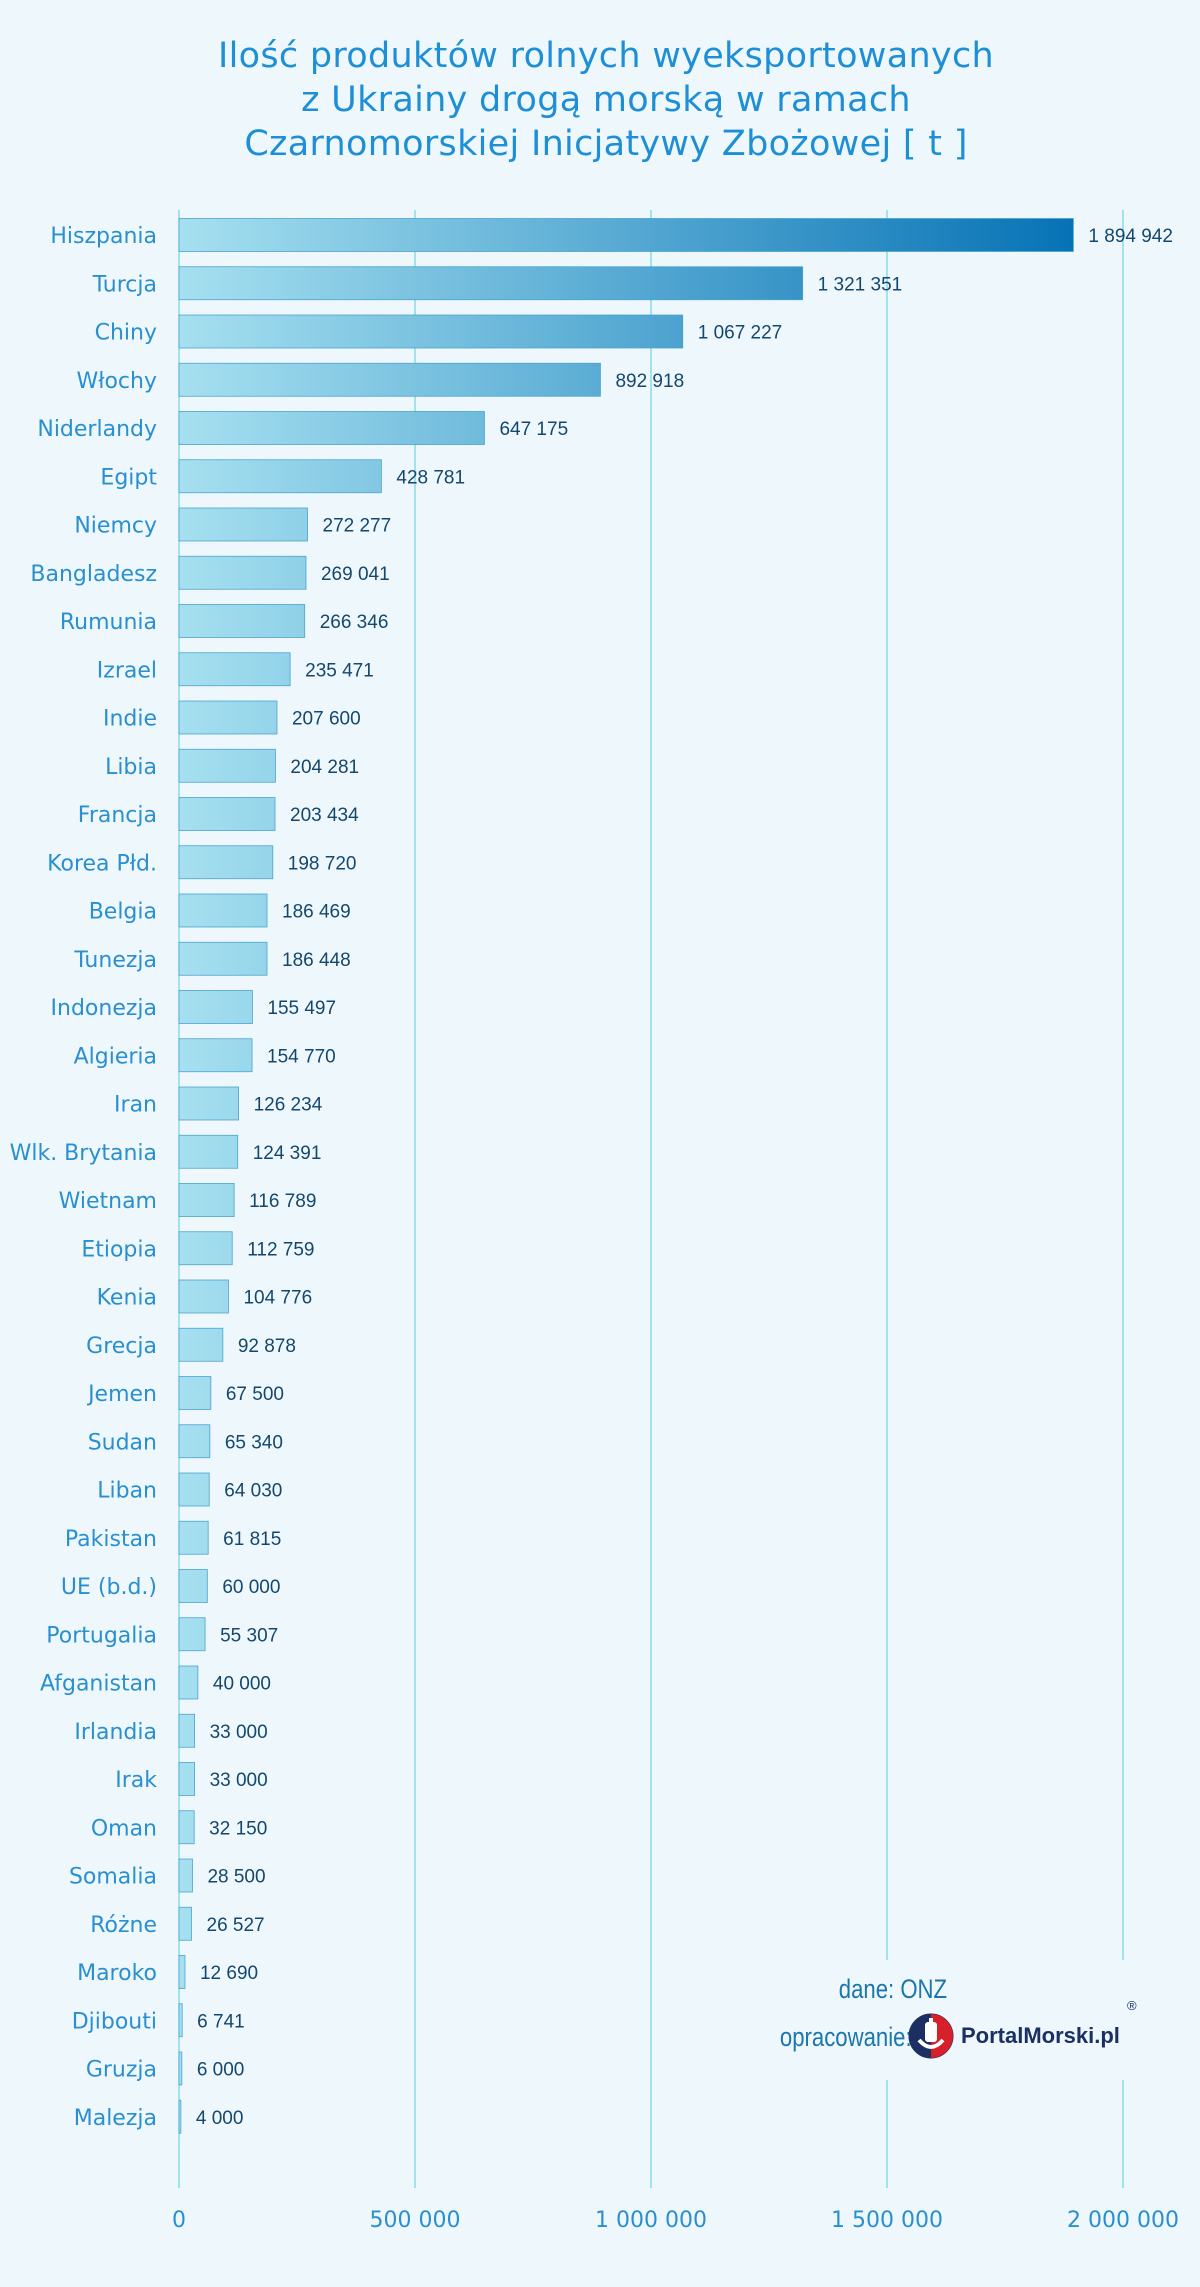  Describe the element at coordinates (324, 815) in the screenshot. I see `value-label: 203 434` at that location.